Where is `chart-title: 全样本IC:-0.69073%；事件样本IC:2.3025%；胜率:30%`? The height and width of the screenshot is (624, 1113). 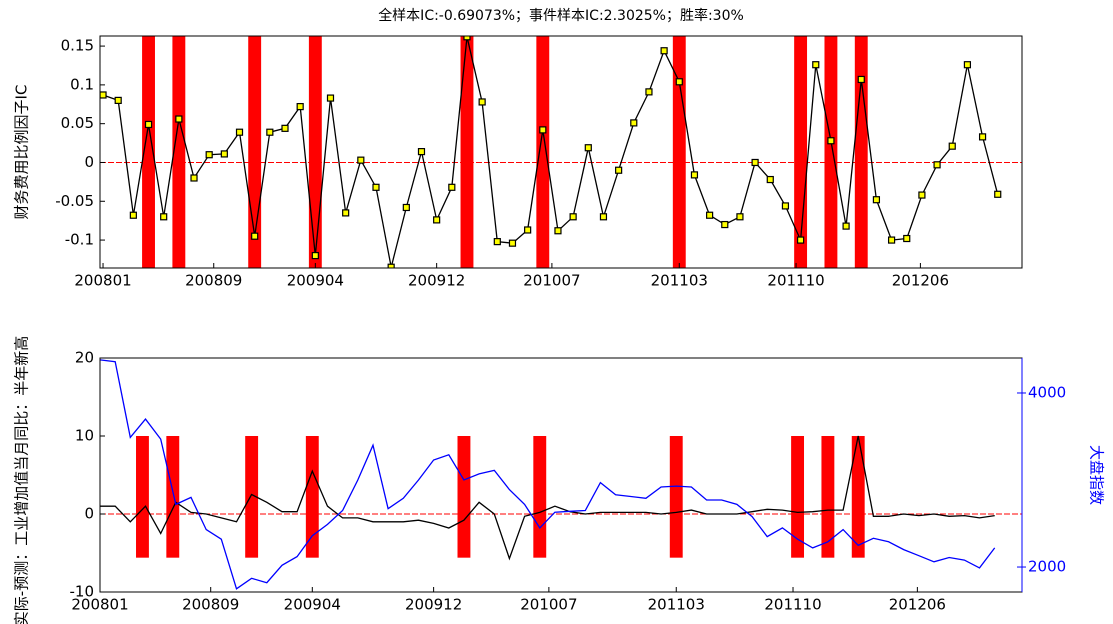 chart-title: 全样本IC:-0.69073%；事件样本IC:2.3025%；胜率:30% is located at coordinates (561, 15).